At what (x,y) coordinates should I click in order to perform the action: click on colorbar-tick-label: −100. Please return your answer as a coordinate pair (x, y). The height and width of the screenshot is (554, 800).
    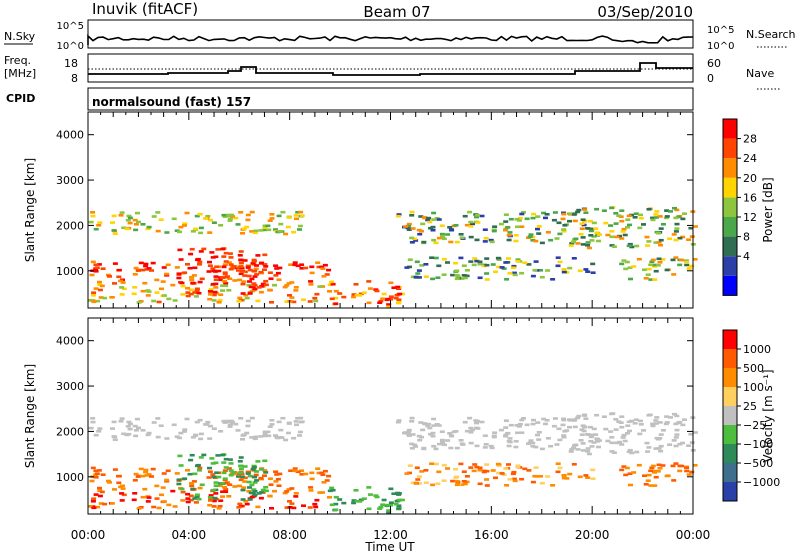
    Looking at the image, I should click on (758, 444).